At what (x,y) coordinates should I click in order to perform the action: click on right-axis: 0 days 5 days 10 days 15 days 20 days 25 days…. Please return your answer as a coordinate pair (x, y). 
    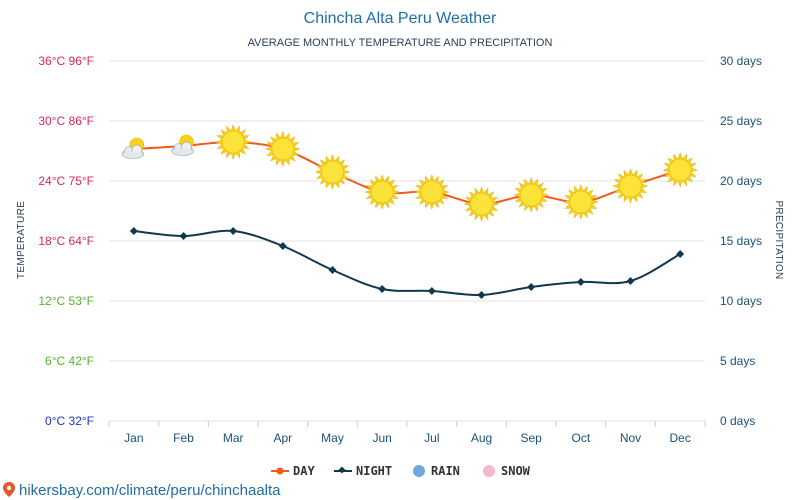
    Looking at the image, I should click on (741, 241).